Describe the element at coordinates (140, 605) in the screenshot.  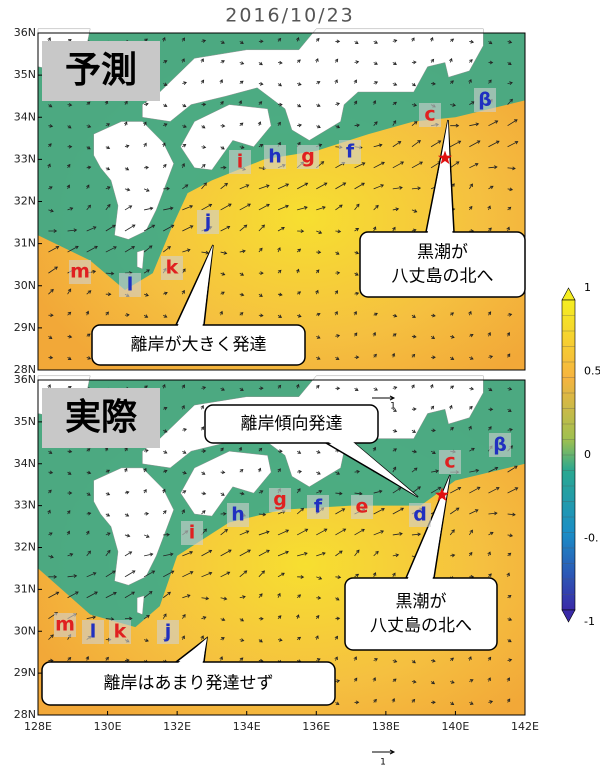
I see `land` at that location.